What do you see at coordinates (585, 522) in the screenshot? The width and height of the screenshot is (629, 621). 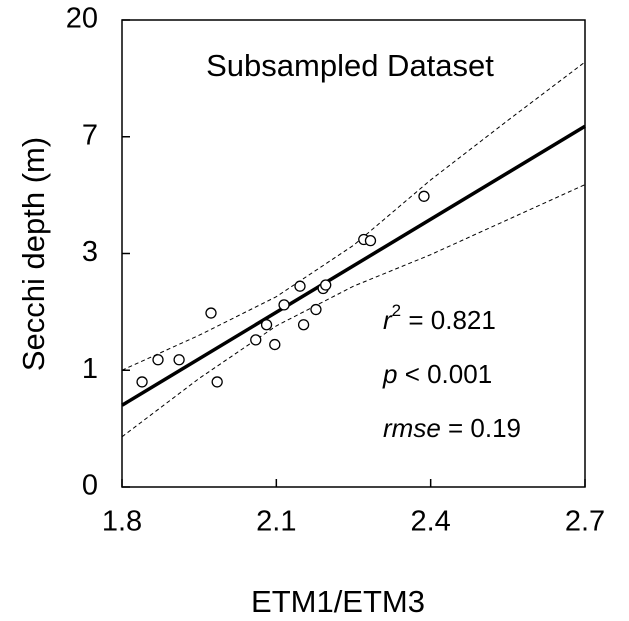 I see `x-tick-label: 2.7` at bounding box center [585, 522].